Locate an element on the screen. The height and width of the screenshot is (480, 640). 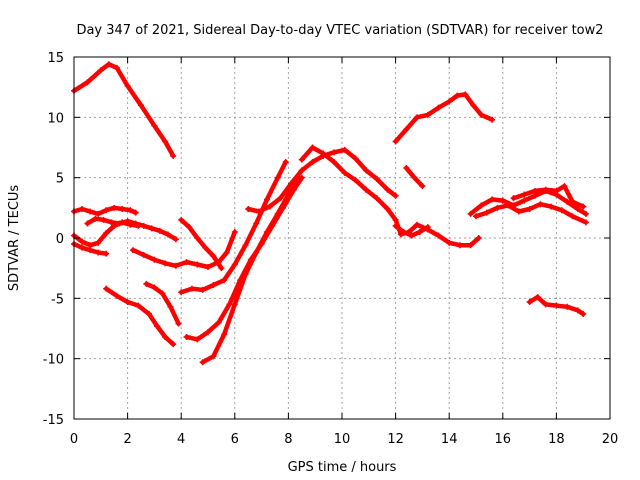
x-tick-label-12: 12 is located at coordinates (395, 439).